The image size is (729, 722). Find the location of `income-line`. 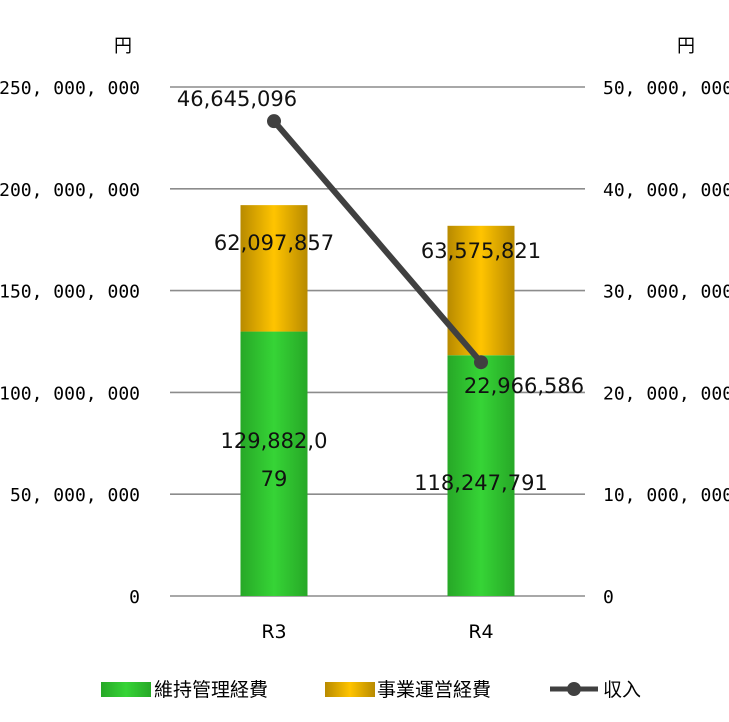

income-line is located at coordinates (377, 242).